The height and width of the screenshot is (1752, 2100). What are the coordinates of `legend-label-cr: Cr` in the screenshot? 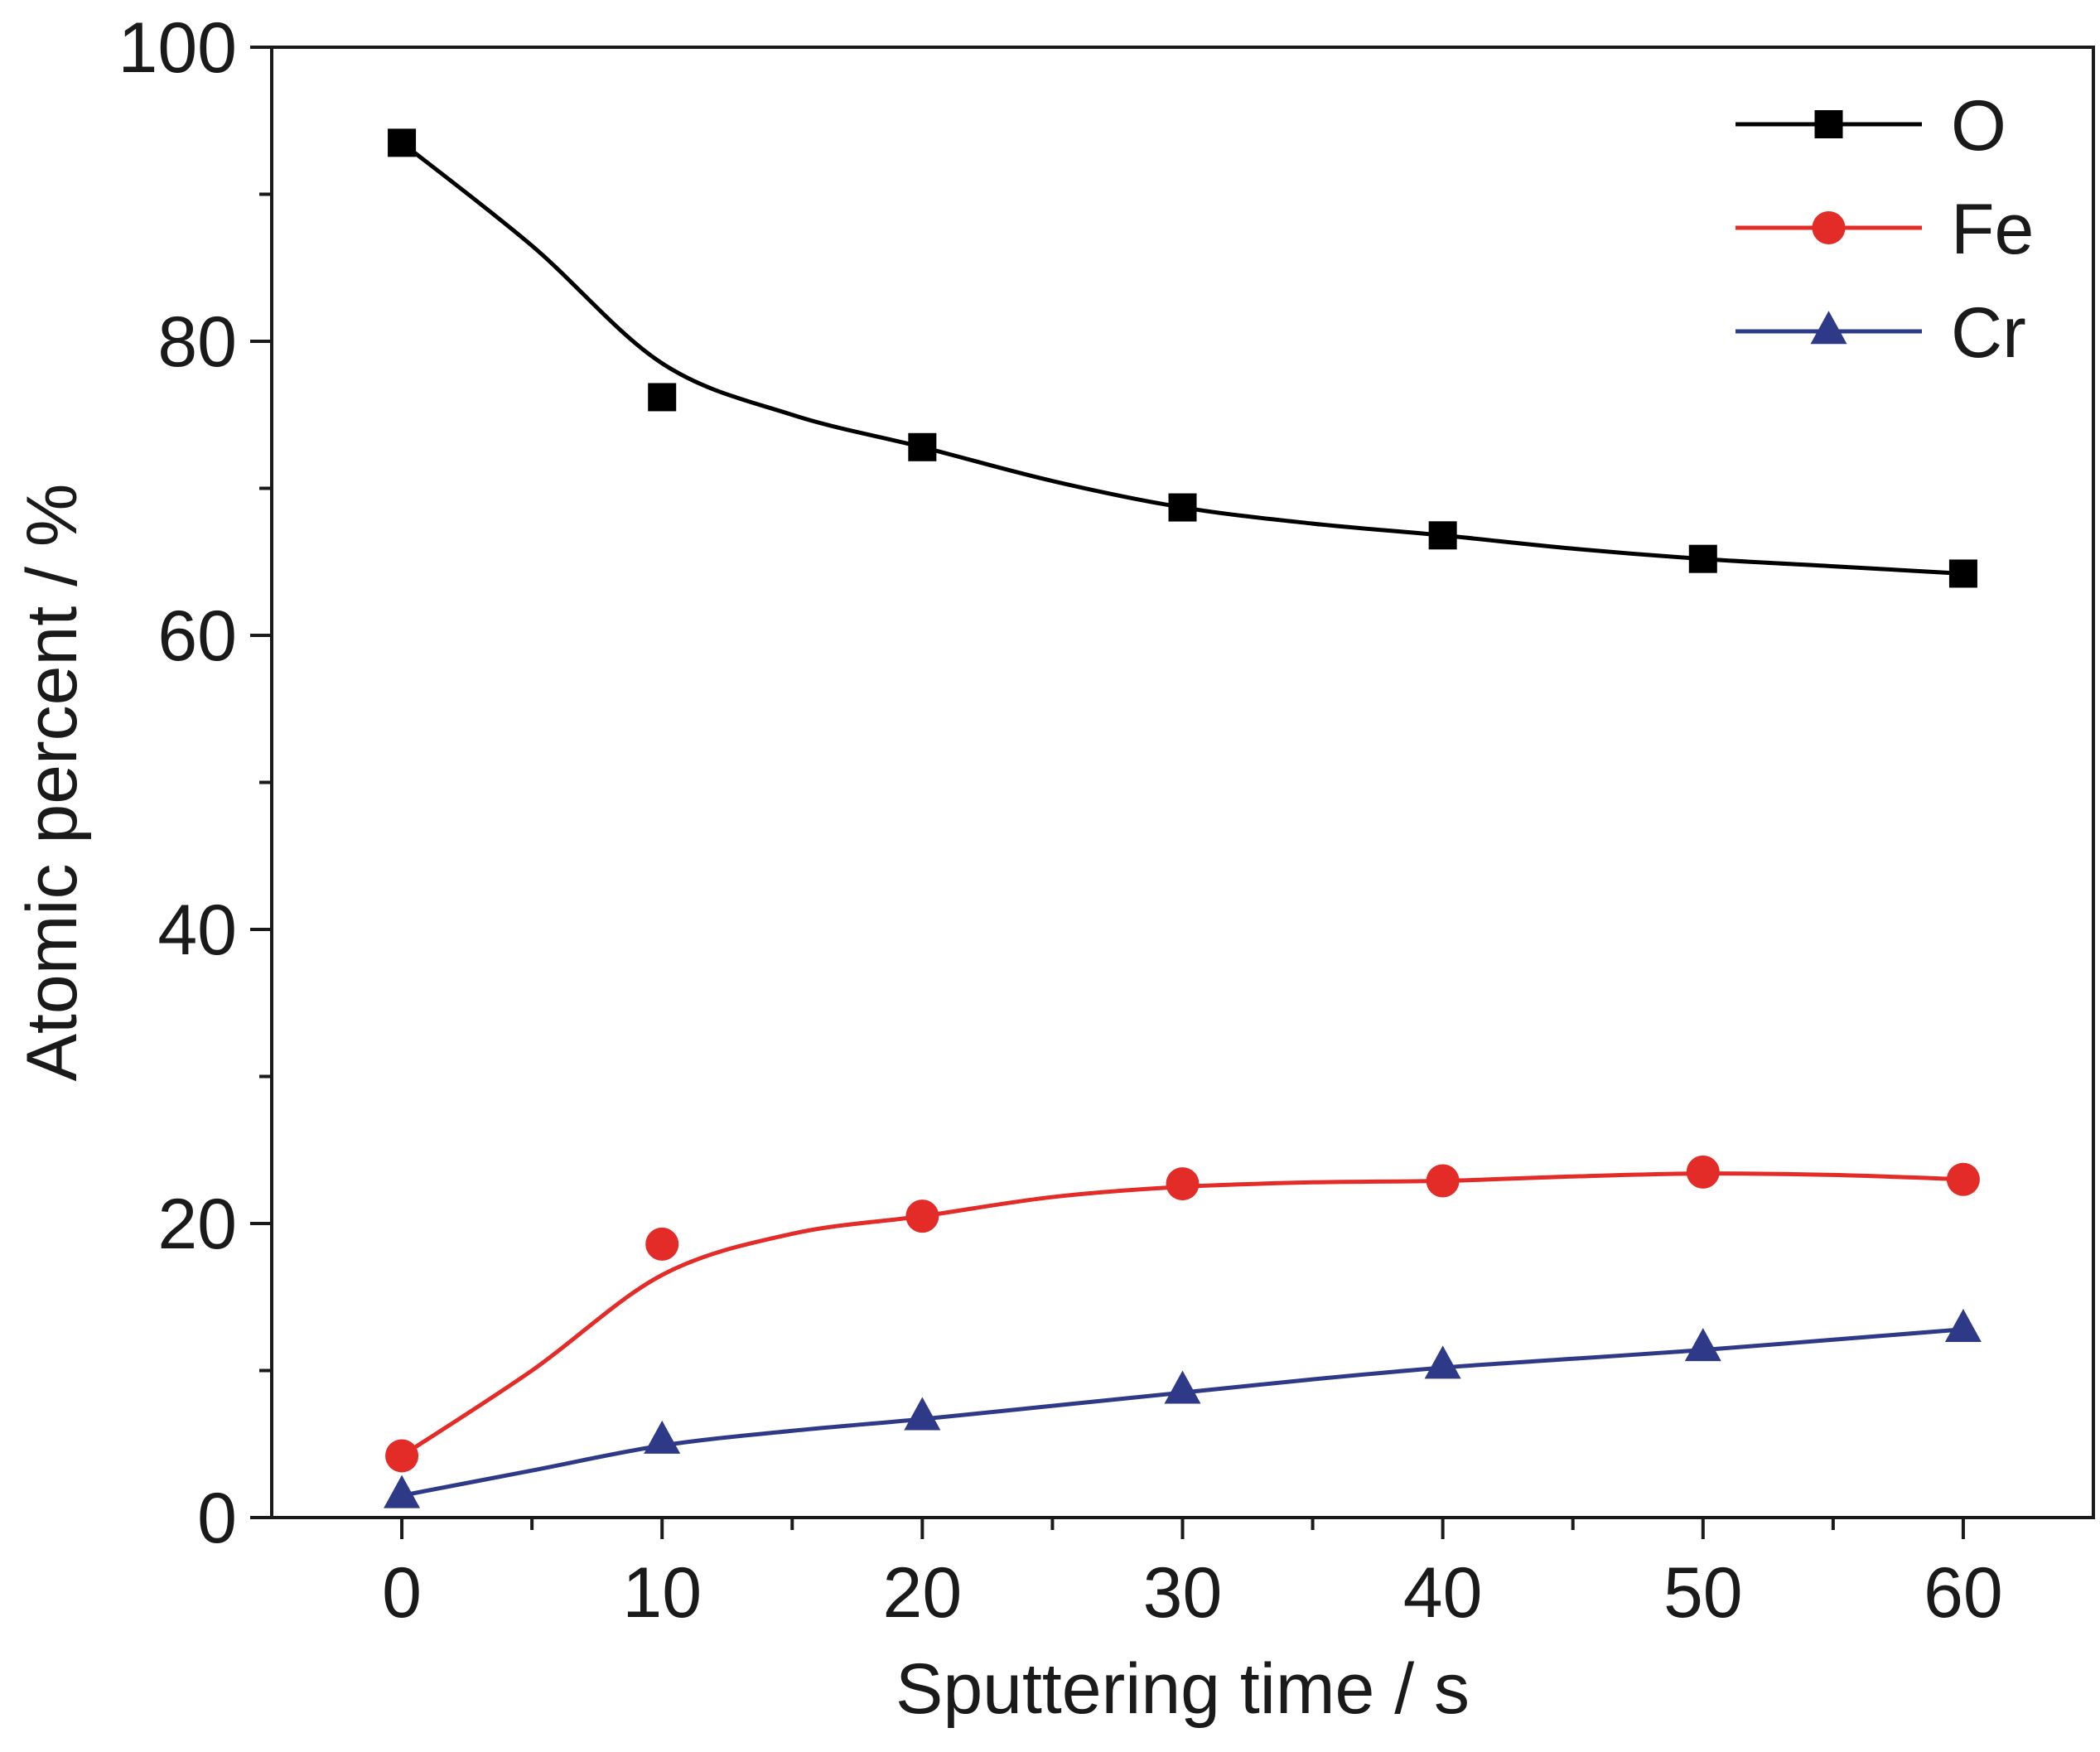 It's located at (1988, 333).